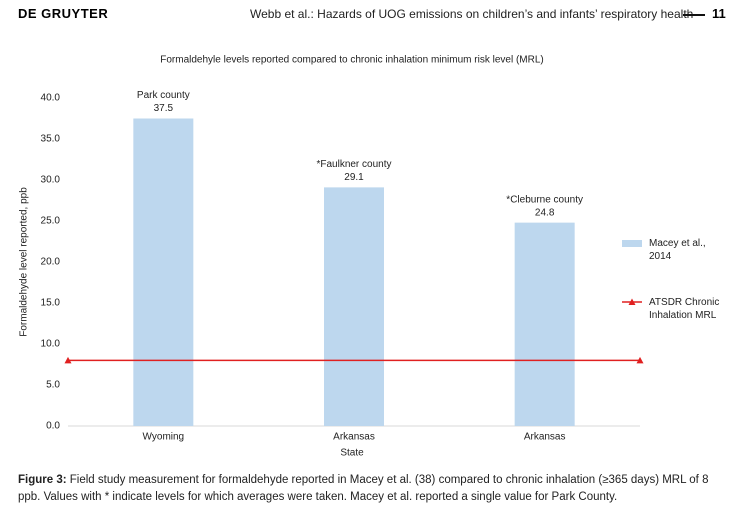  What do you see at coordinates (632, 243) in the screenshot?
I see `legend-swatch` at bounding box center [632, 243].